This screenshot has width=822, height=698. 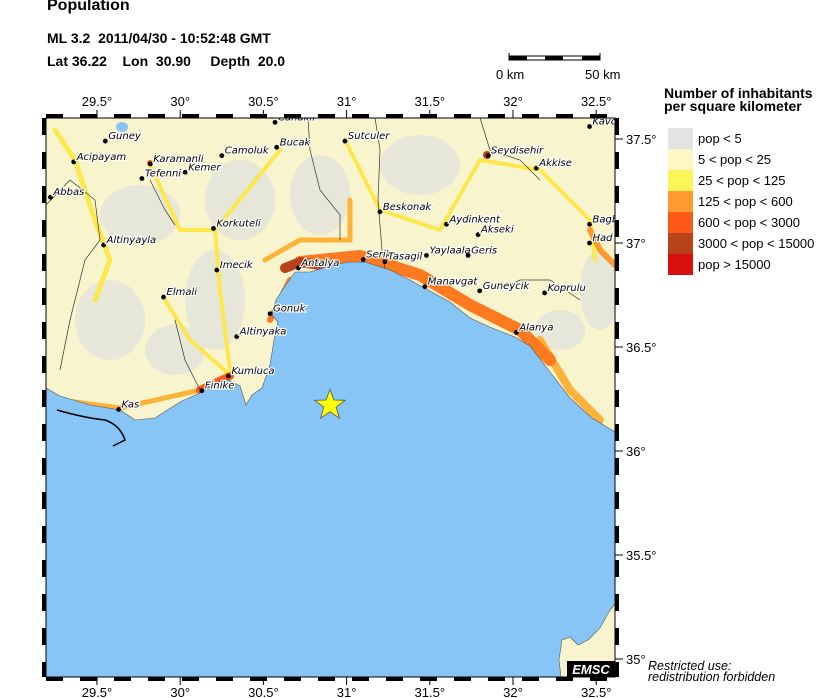 What do you see at coordinates (513, 101) in the screenshot?
I see `lon-label-top: 32°` at bounding box center [513, 101].